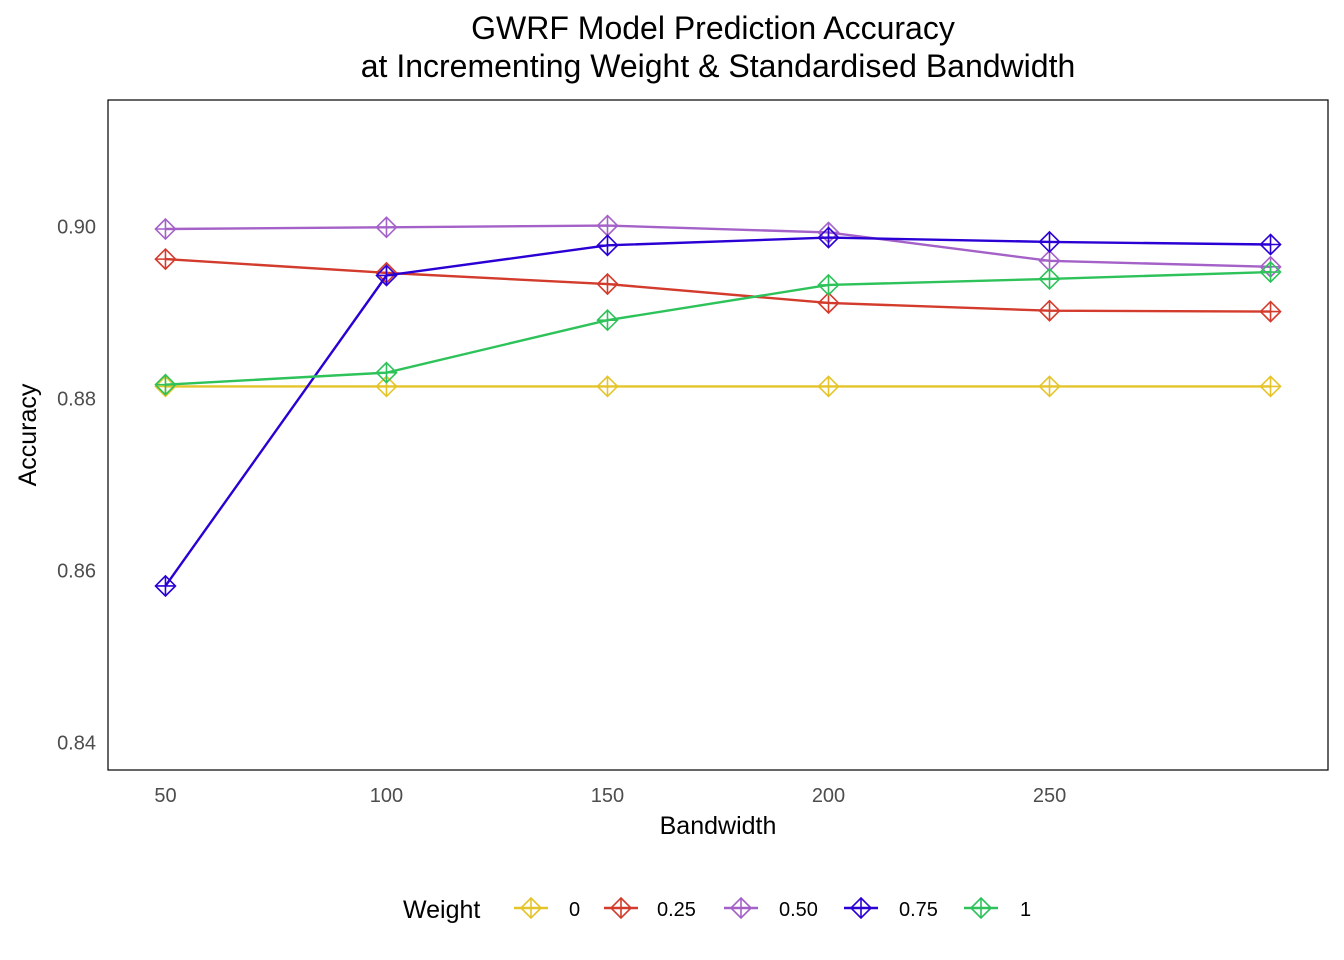 This screenshot has height=960, width=1344. What do you see at coordinates (165, 796) in the screenshot?
I see `x-tick-label: 50` at bounding box center [165, 796].